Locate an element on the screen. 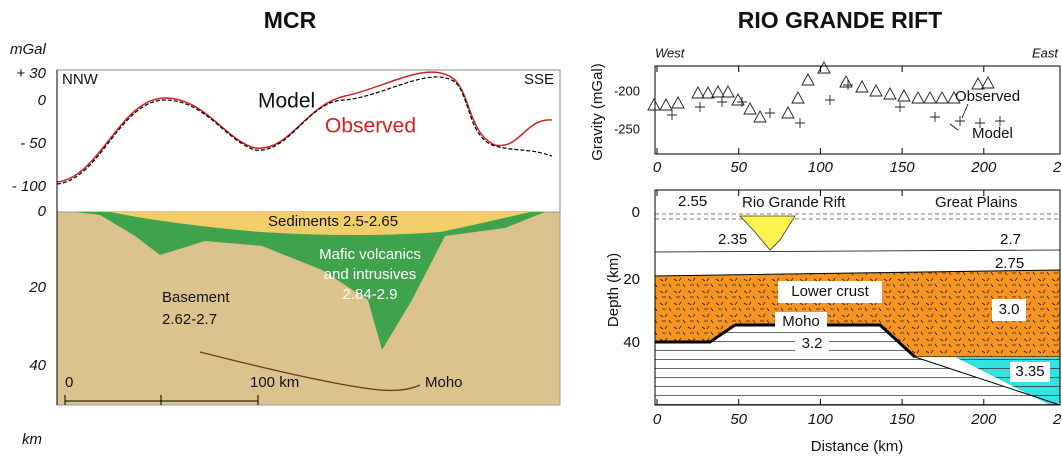 Image resolution: width=1062 pixels, height=461 pixels. rift-fill is located at coordinates (767, 233).